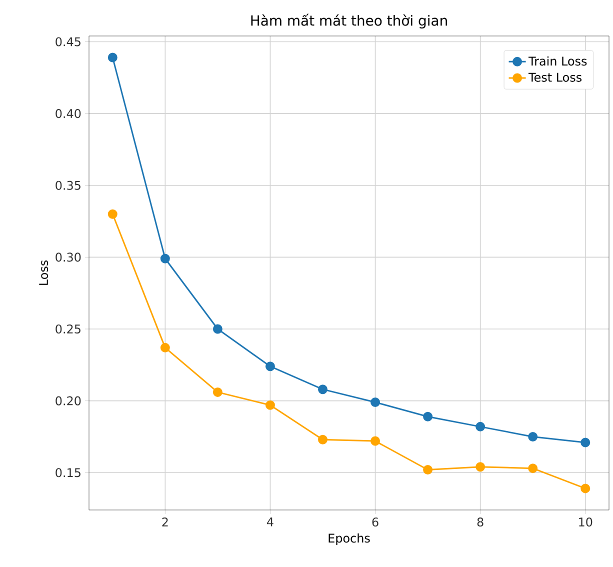 Image resolution: width=613 pixels, height=567 pixels. I want to click on x-tick-label: 6, so click(375, 522).